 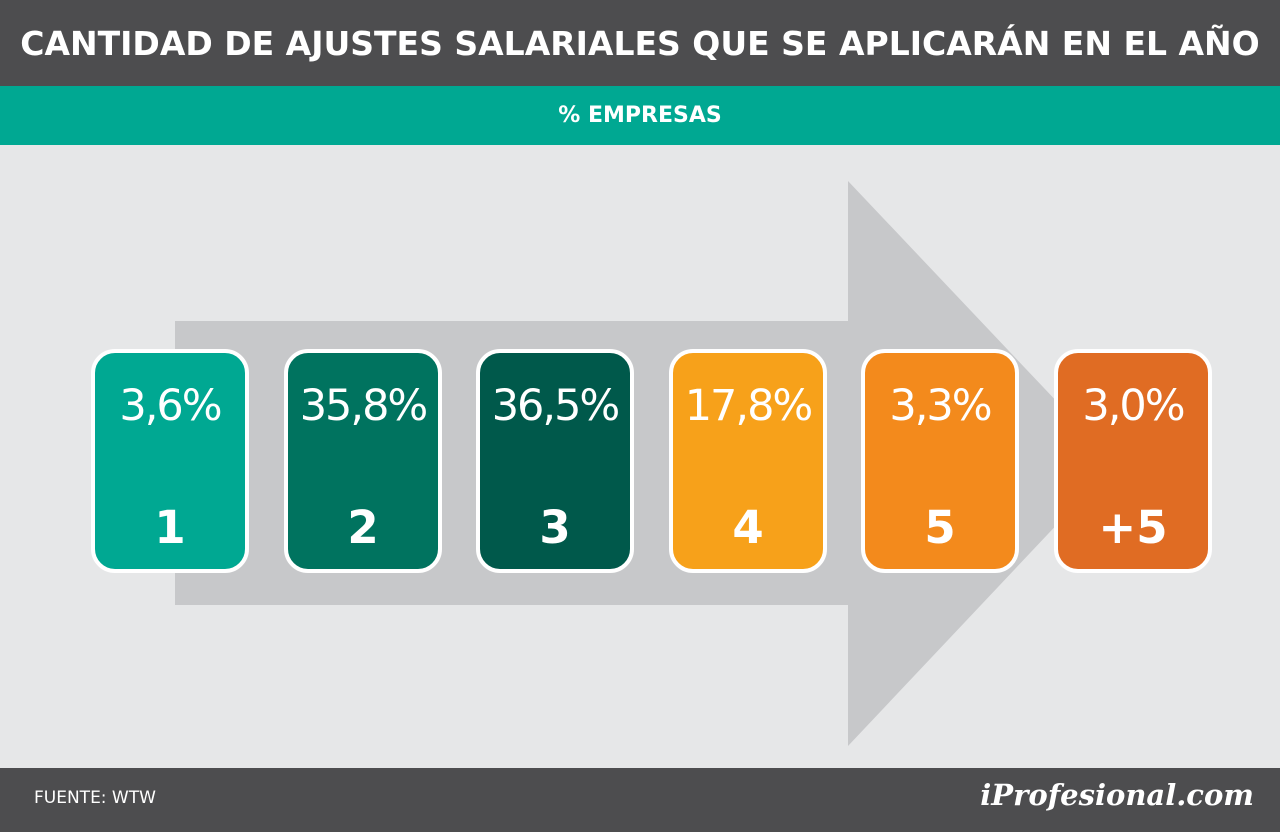 What do you see at coordinates (940, 406) in the screenshot?
I see `card-value-label: 3,3%` at bounding box center [940, 406].